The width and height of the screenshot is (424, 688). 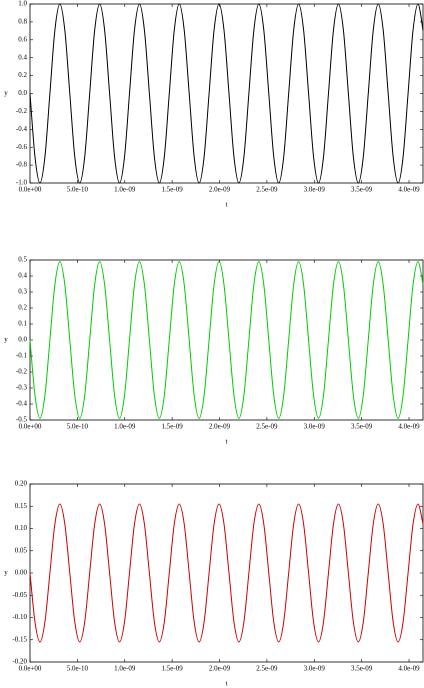 I want to click on y-tick-label: -0.3, so click(x=22, y=388).